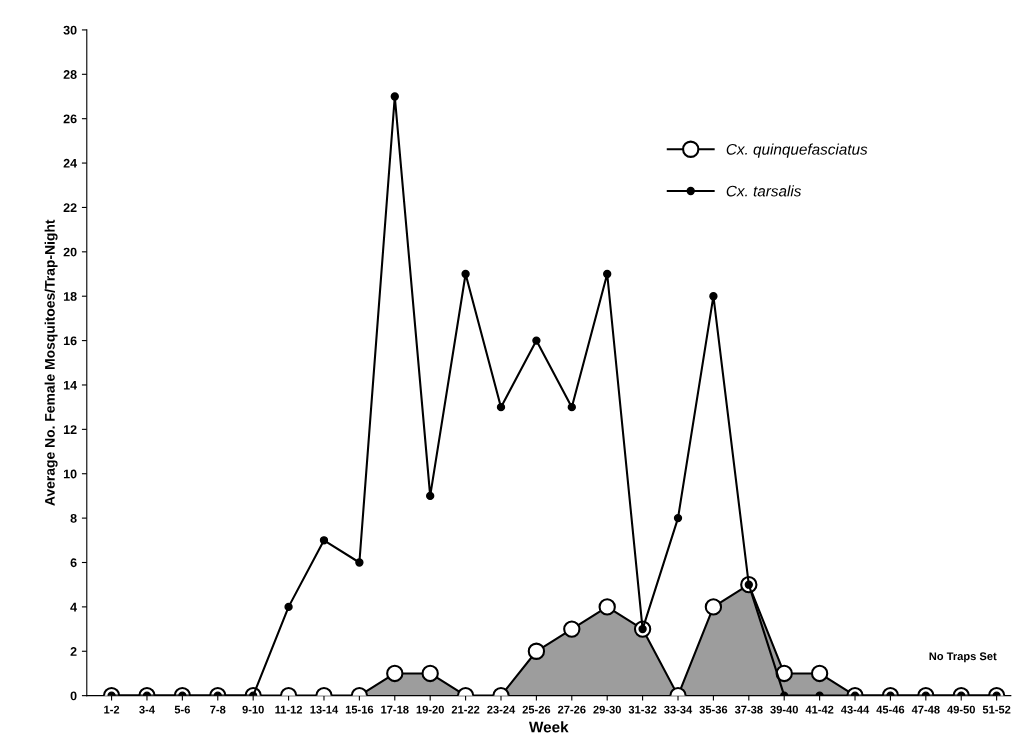  What do you see at coordinates (73, 696) in the screenshot?
I see `y-tick-label: 0` at bounding box center [73, 696].